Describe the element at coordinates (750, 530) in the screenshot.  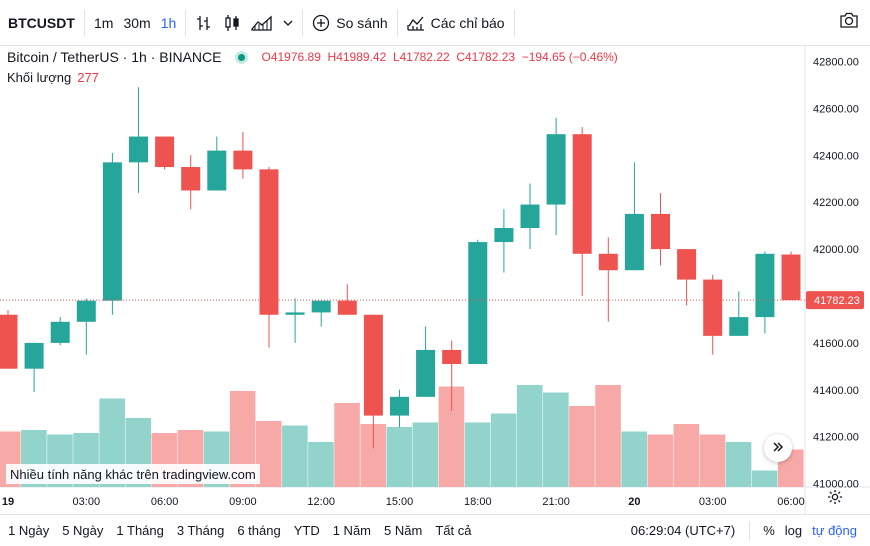
I see `bottom-divider` at that location.